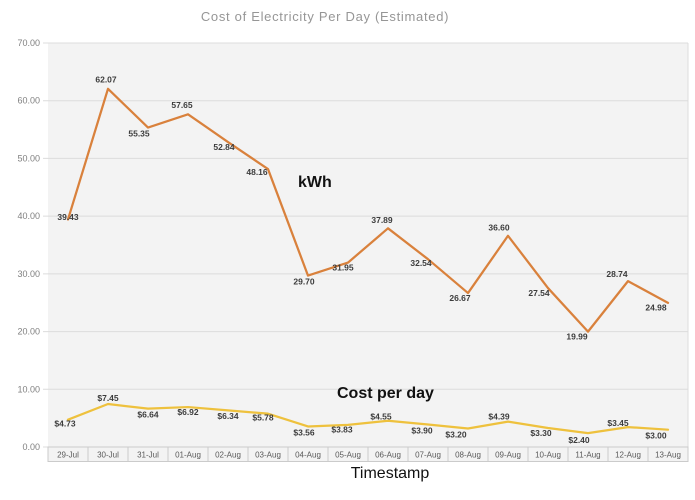 The image size is (695, 500). What do you see at coordinates (548, 455) in the screenshot?
I see `x-category-label: 10-Aug` at bounding box center [548, 455].